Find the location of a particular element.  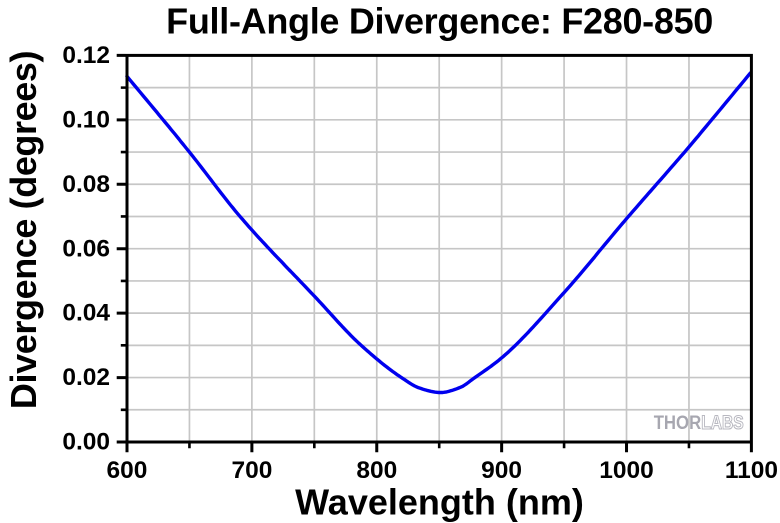

svg-text: 1100 is located at coordinates (751, 470).